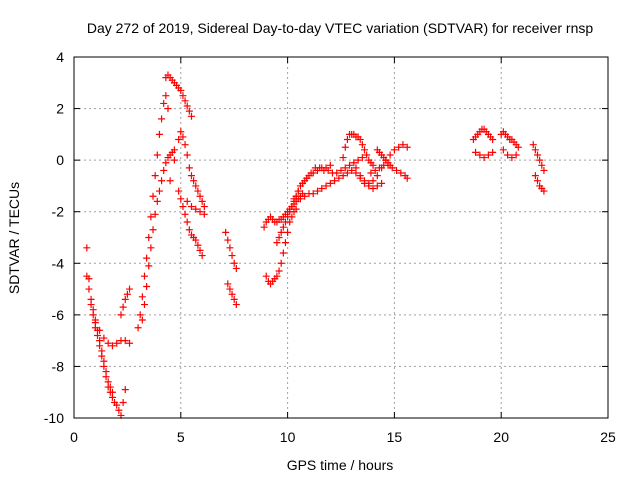 The height and width of the screenshot is (480, 640). Describe the element at coordinates (74, 437) in the screenshot. I see `x-tick-label: 0` at that location.